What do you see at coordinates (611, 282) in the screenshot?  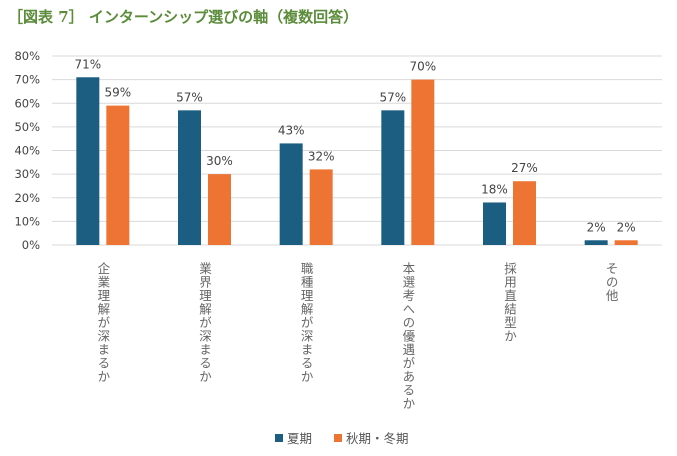 I see `category-label: その他` at bounding box center [611, 282].